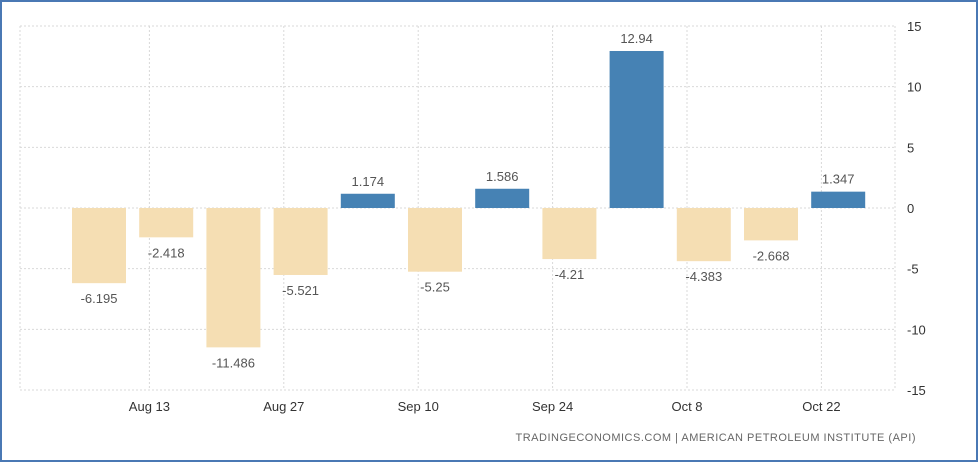 The width and height of the screenshot is (978, 462). I want to click on data-label: -11.486, so click(233, 362).